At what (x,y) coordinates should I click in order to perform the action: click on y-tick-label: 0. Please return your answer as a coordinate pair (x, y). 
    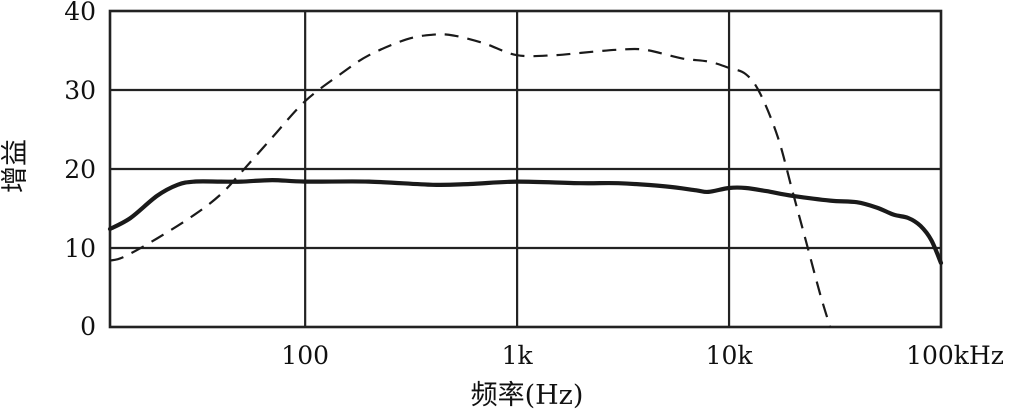
    Looking at the image, I should click on (88, 326).